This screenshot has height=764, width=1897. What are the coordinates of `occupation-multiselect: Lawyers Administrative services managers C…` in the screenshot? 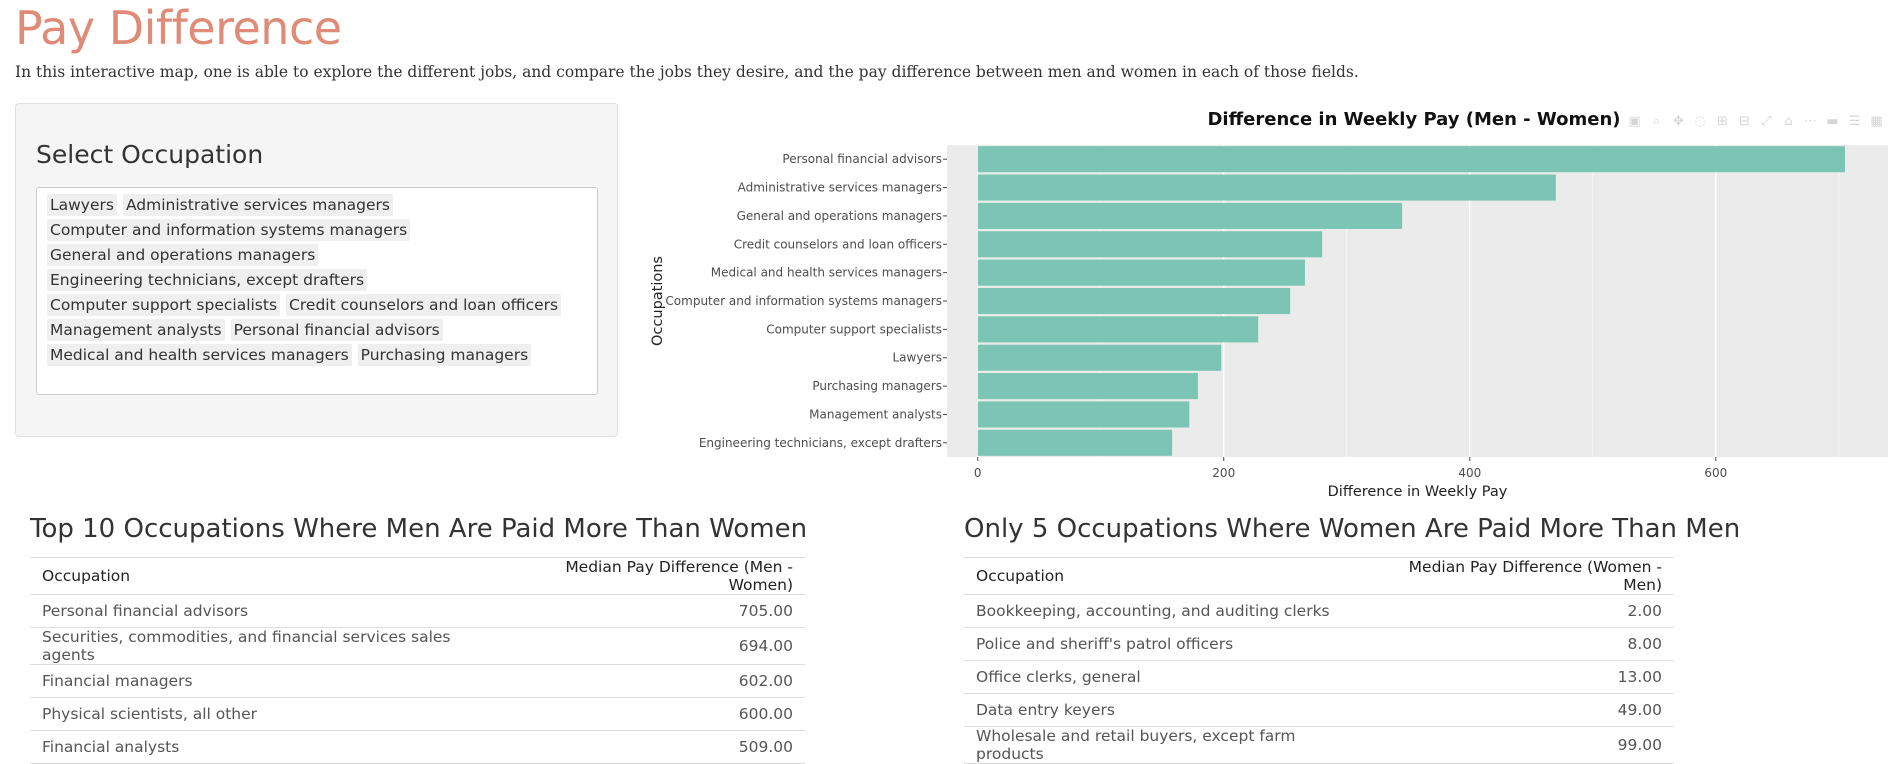 It's located at (317, 291).